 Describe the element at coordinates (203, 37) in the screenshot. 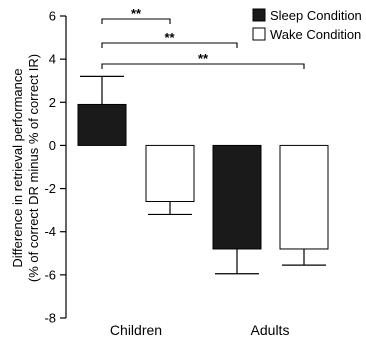

I see `significance-brackets: ** ** **` at that location.